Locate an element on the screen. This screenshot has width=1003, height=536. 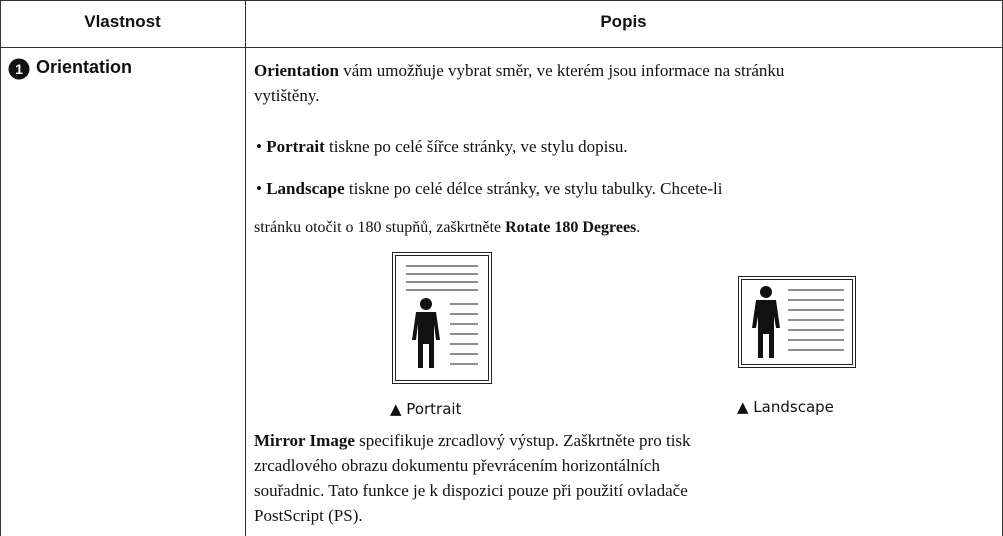
bold-term: Portrait is located at coordinates (295, 146).